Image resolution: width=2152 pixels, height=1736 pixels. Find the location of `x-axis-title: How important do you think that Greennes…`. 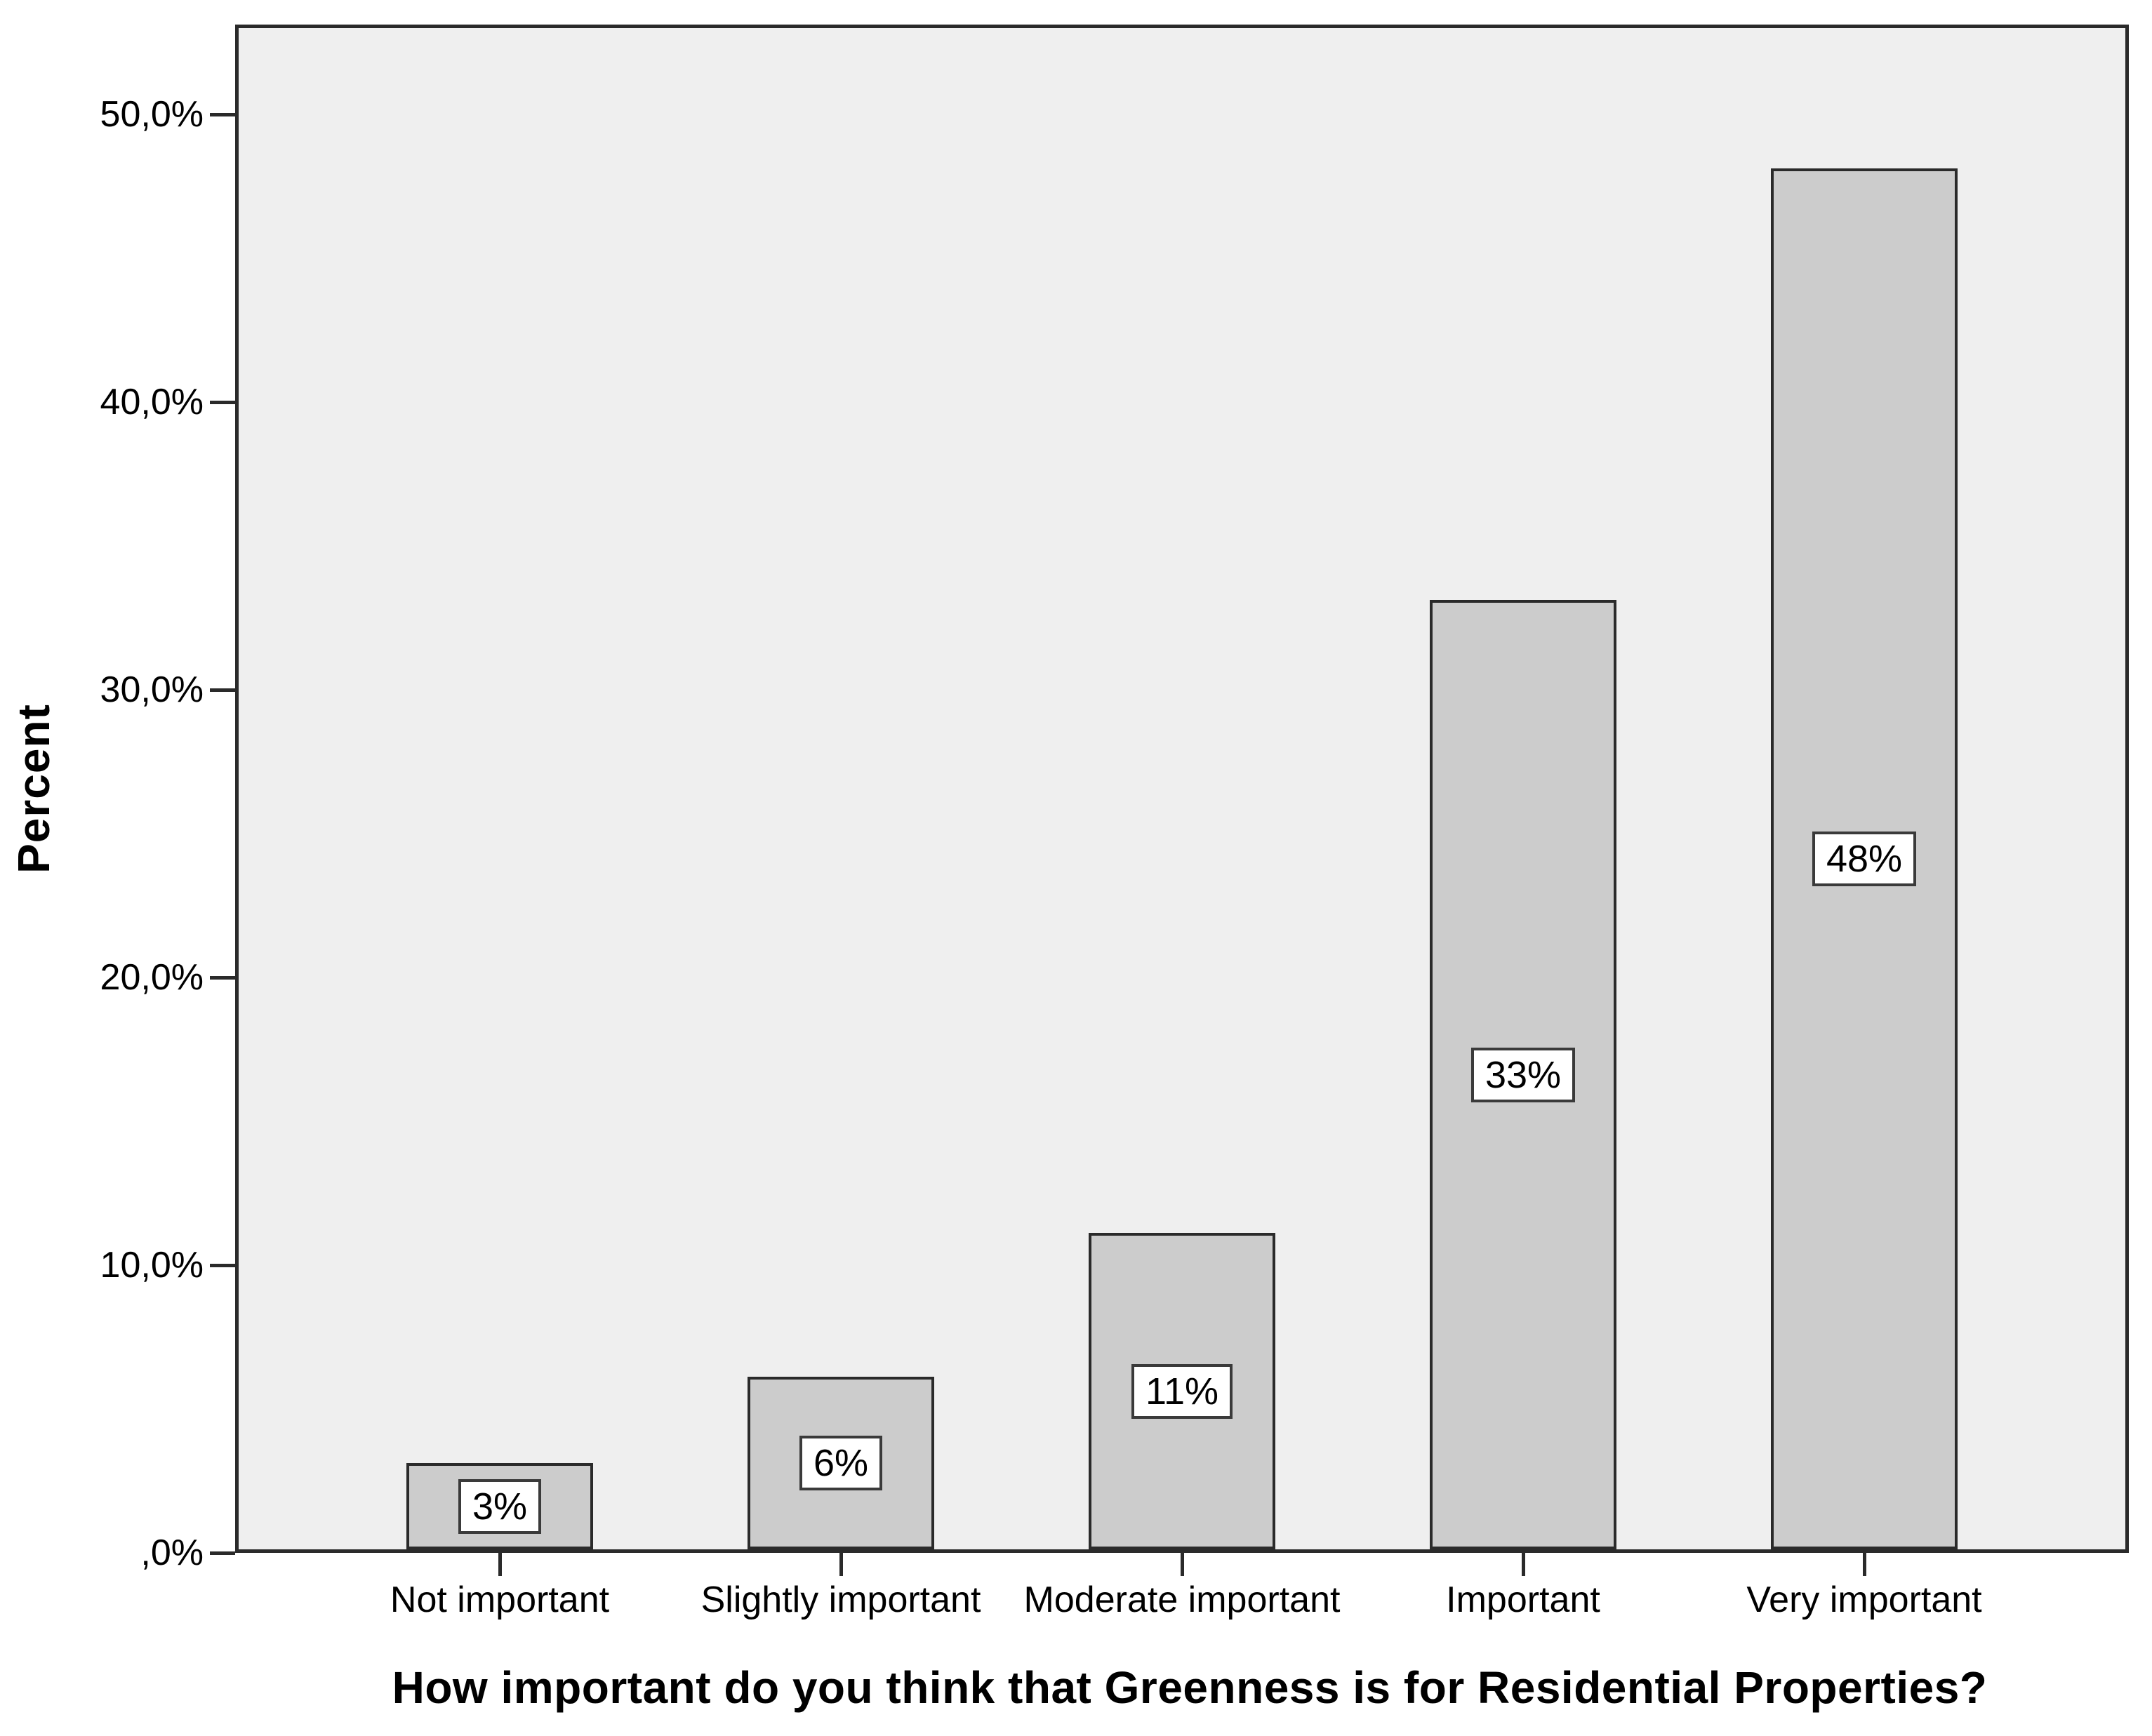

x-axis-title: How important do you think that Greennes… is located at coordinates (1190, 1687).